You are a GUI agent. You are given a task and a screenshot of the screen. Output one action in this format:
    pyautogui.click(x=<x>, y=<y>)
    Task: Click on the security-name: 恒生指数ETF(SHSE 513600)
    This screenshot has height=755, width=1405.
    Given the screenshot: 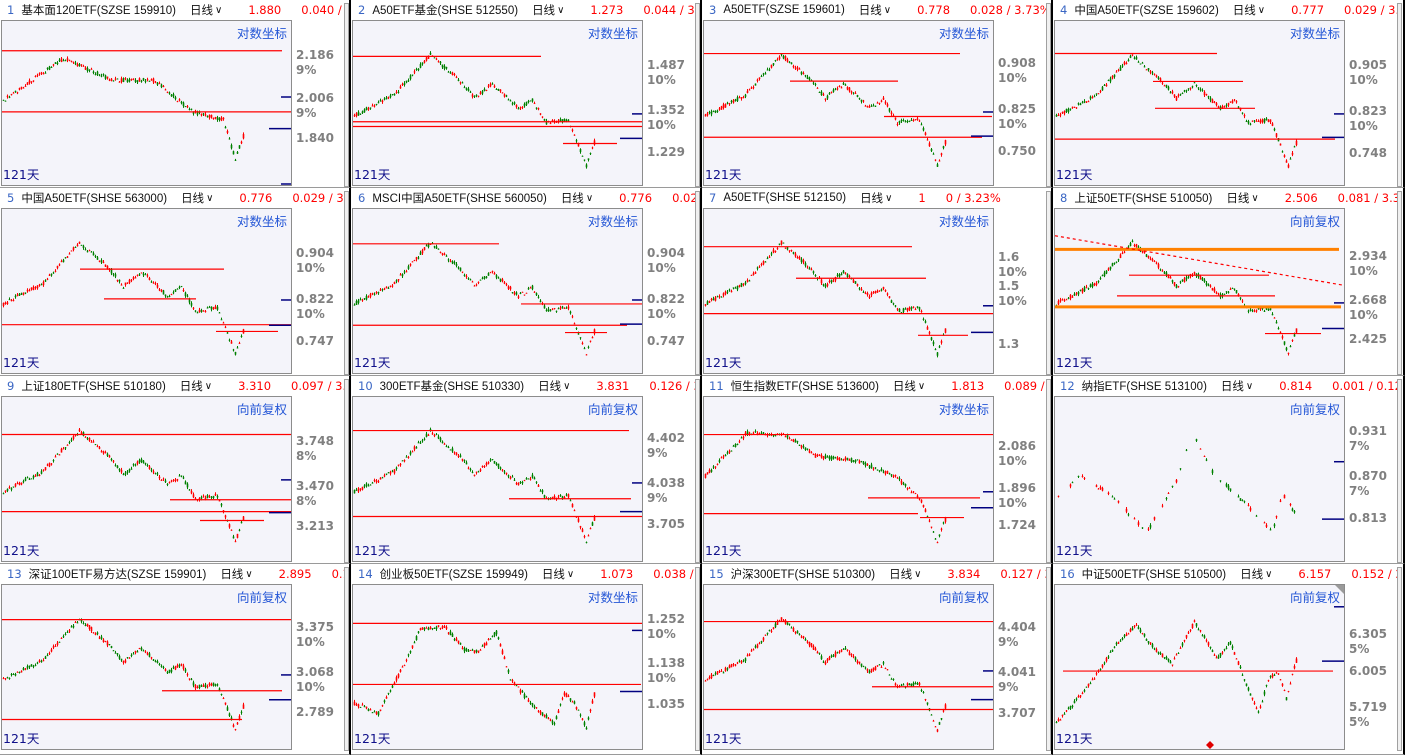 What is the action you would take?
    pyautogui.click(x=804, y=387)
    